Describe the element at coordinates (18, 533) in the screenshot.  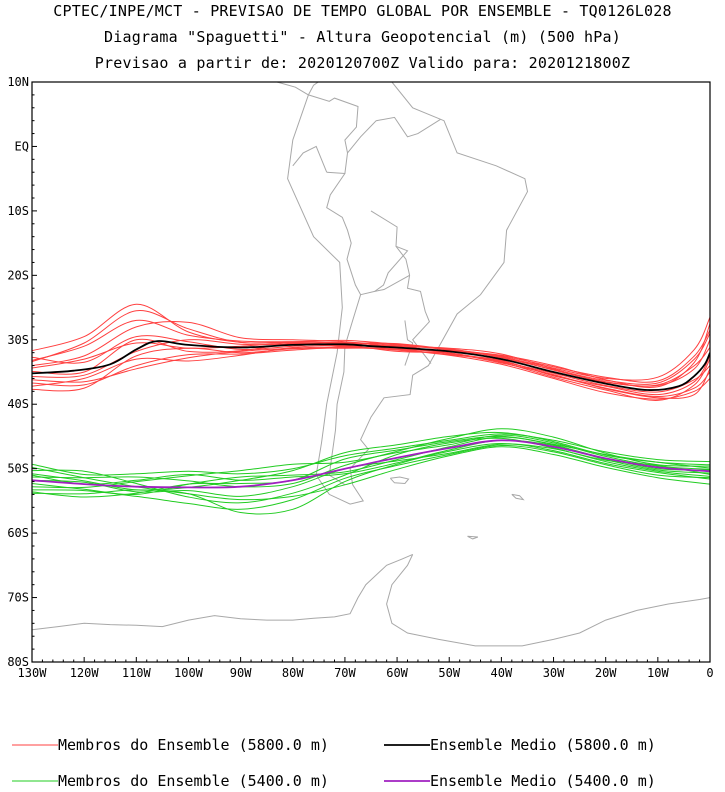
I see `y-tick-label: 60S` at that location.